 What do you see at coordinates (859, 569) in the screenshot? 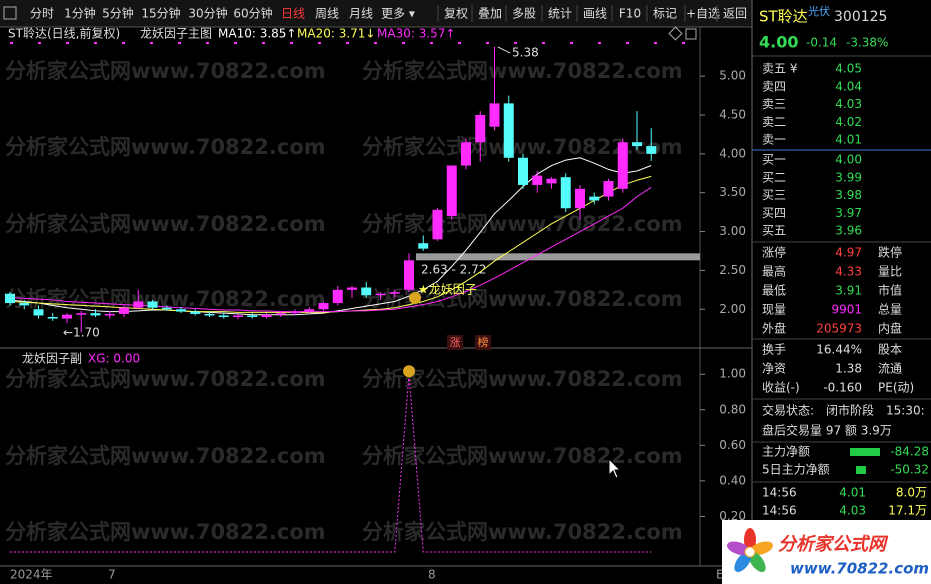
I see `logo-url: www.70822.com` at bounding box center [859, 569].